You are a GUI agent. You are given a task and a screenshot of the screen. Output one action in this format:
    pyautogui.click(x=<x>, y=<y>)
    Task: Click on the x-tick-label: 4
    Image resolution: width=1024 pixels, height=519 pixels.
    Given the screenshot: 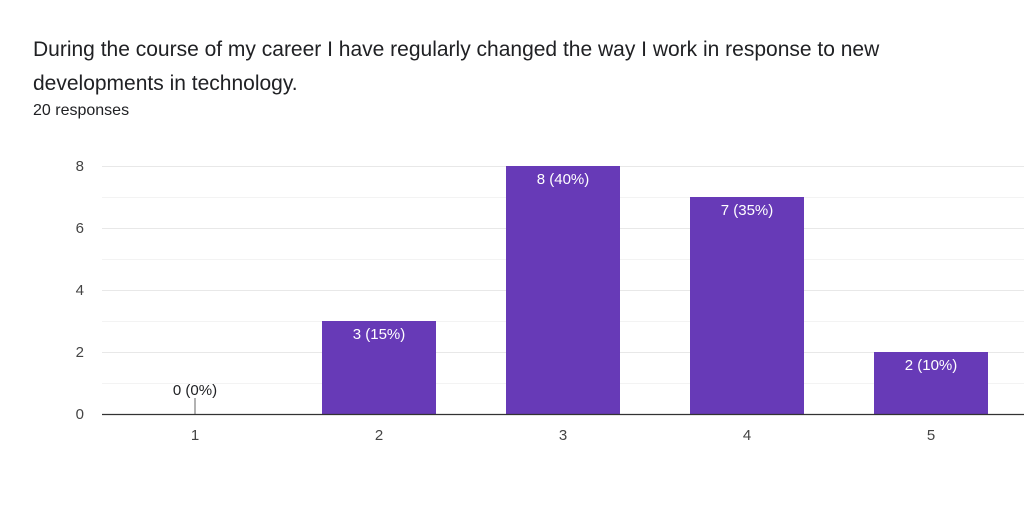 What is the action you would take?
    pyautogui.click(x=747, y=435)
    